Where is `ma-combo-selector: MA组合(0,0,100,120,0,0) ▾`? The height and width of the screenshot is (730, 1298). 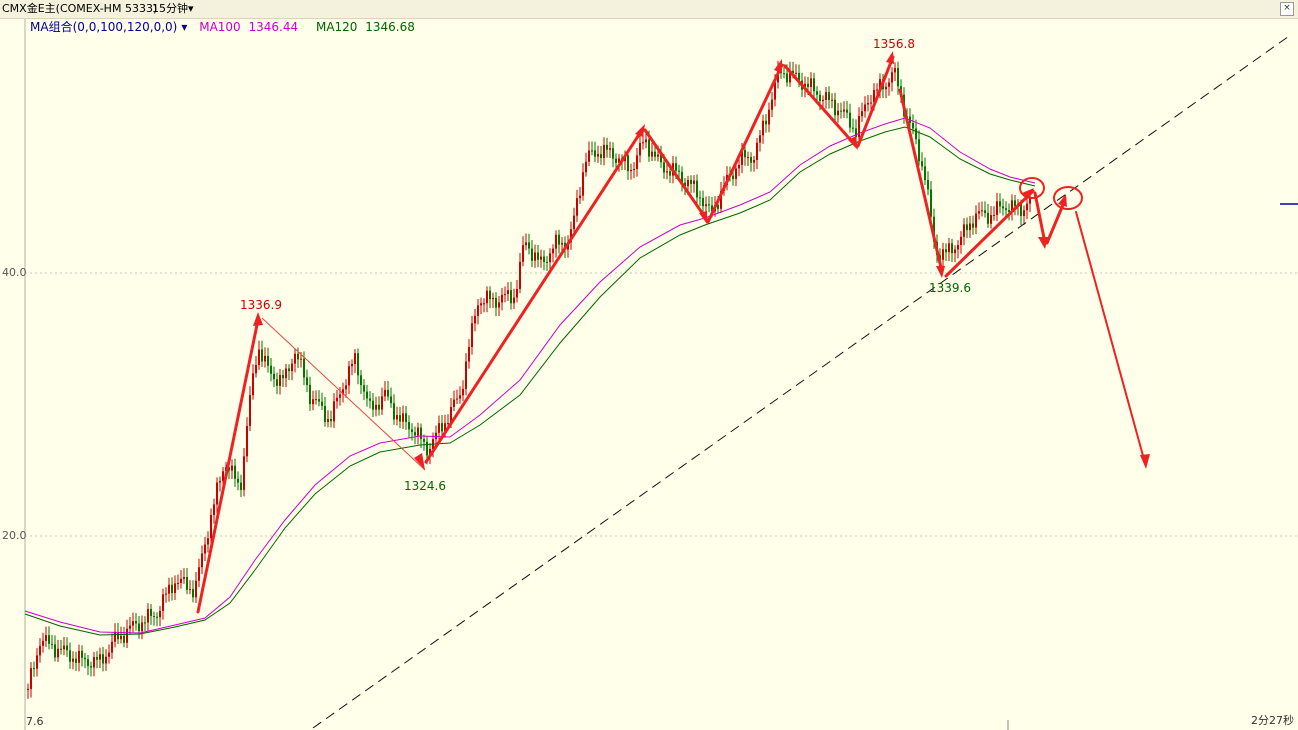
ma-combo-selector: MA组合(0,0,100,120,0,0) ▾ is located at coordinates (110, 27).